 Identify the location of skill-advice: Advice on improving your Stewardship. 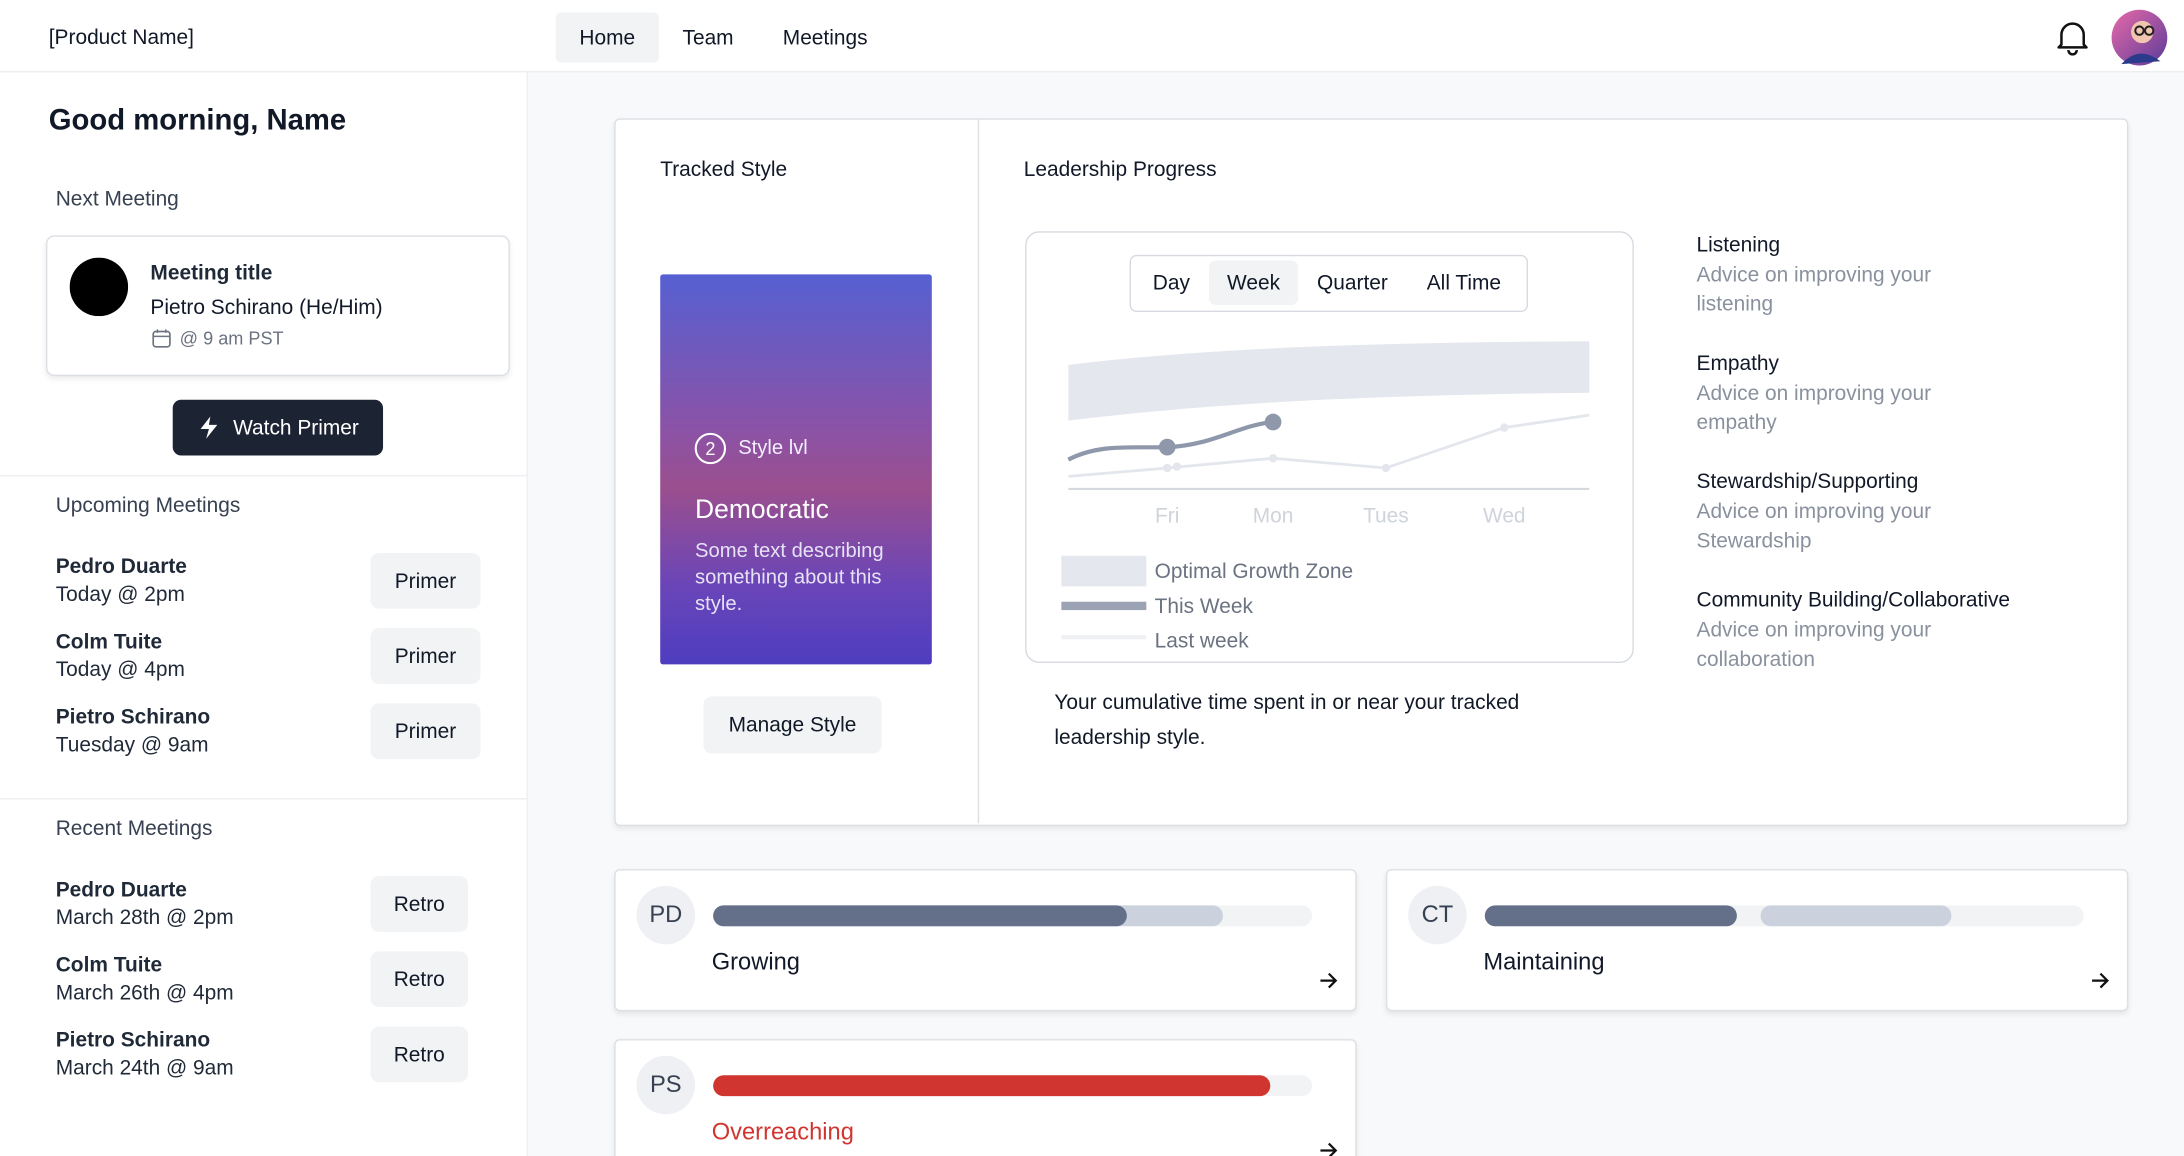
(1814, 526).